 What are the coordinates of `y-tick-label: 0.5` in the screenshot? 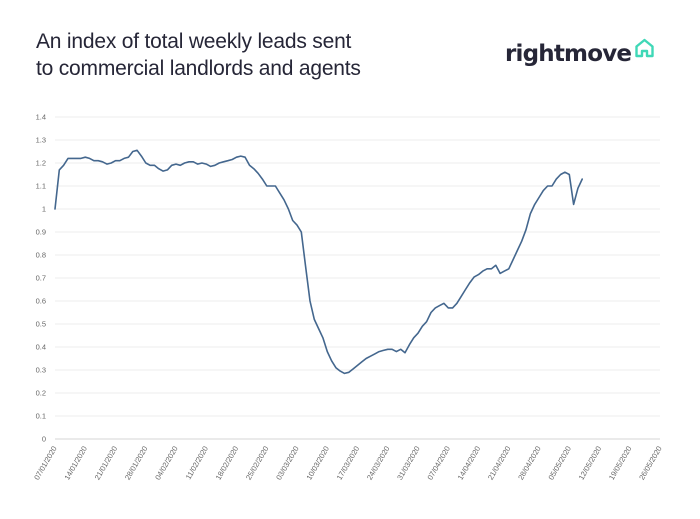 It's located at (41, 324).